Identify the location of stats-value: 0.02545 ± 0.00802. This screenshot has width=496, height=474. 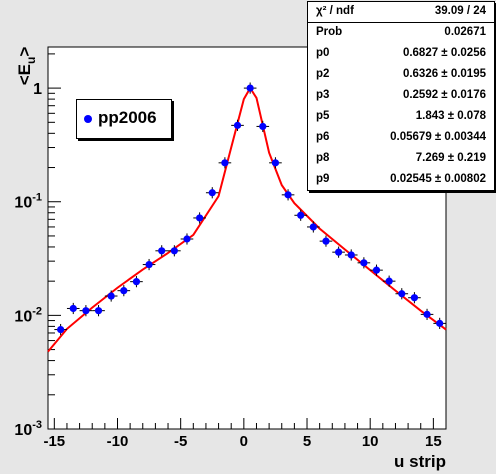
(438, 179).